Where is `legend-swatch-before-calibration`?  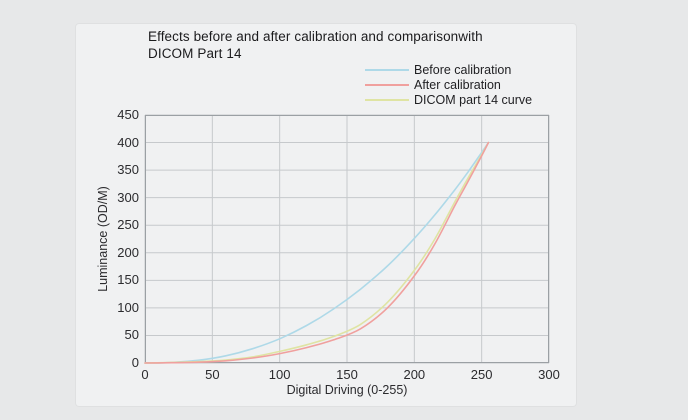 legend-swatch-before-calibration is located at coordinates (387, 69).